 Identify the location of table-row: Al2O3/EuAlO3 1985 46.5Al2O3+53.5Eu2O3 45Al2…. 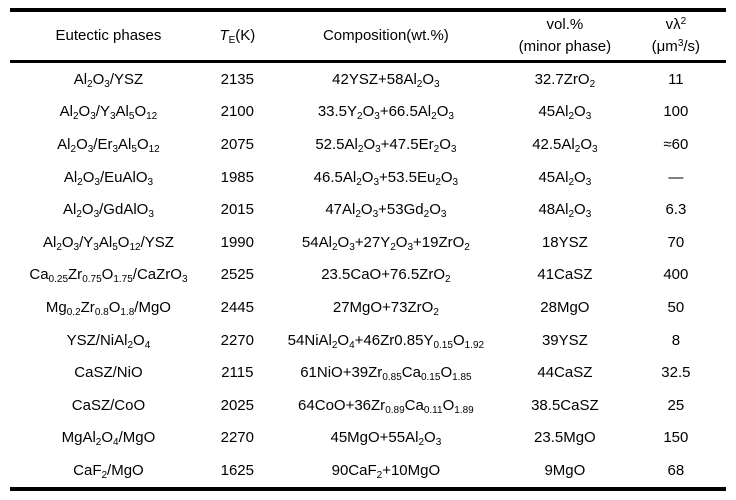
(368, 177).